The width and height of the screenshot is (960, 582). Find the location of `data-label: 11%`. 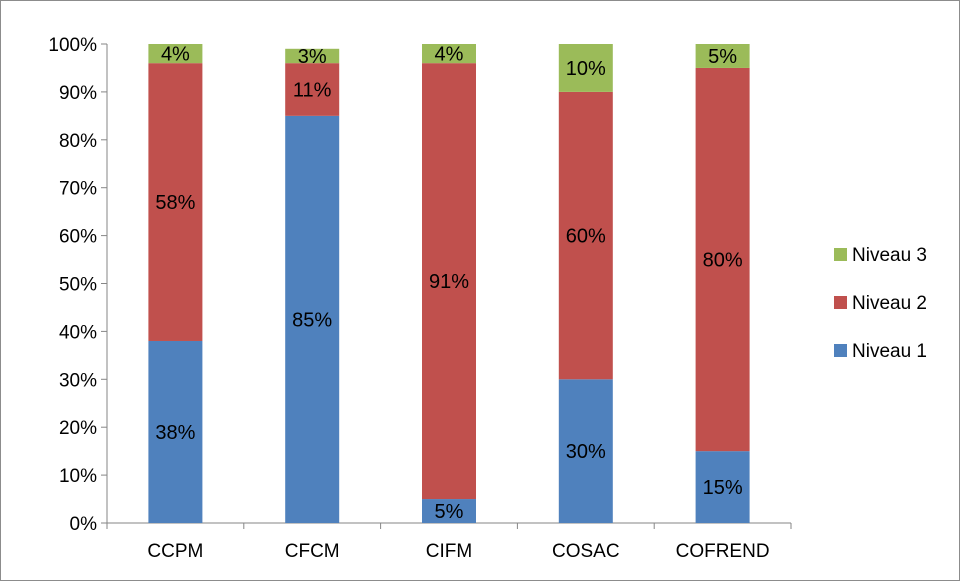

data-label: 11% is located at coordinates (312, 91).